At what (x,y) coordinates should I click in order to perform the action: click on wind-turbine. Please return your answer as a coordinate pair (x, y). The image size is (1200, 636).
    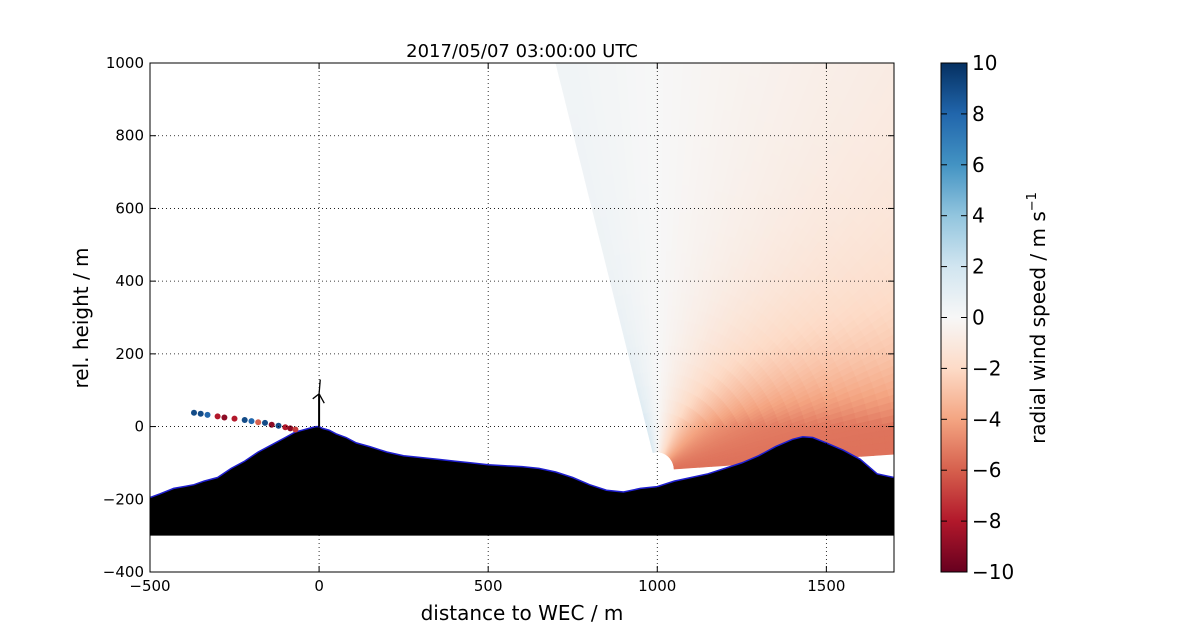
    Looking at the image, I should click on (318, 403).